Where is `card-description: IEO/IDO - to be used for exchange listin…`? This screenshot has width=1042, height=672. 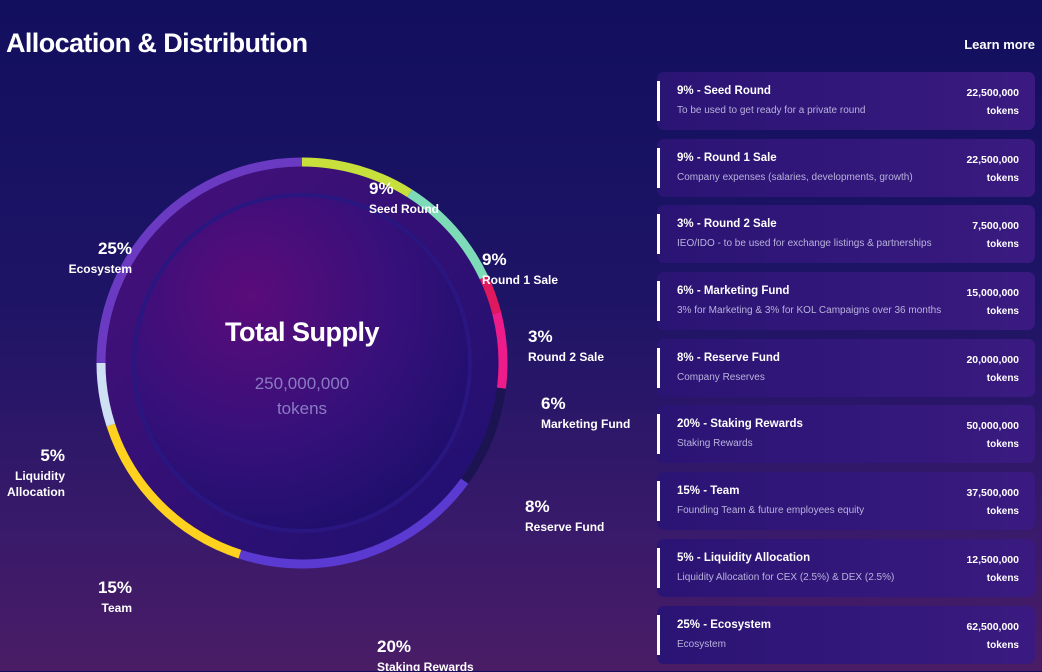 card-description: IEO/IDO - to be used for exchange listin… is located at coordinates (804, 244).